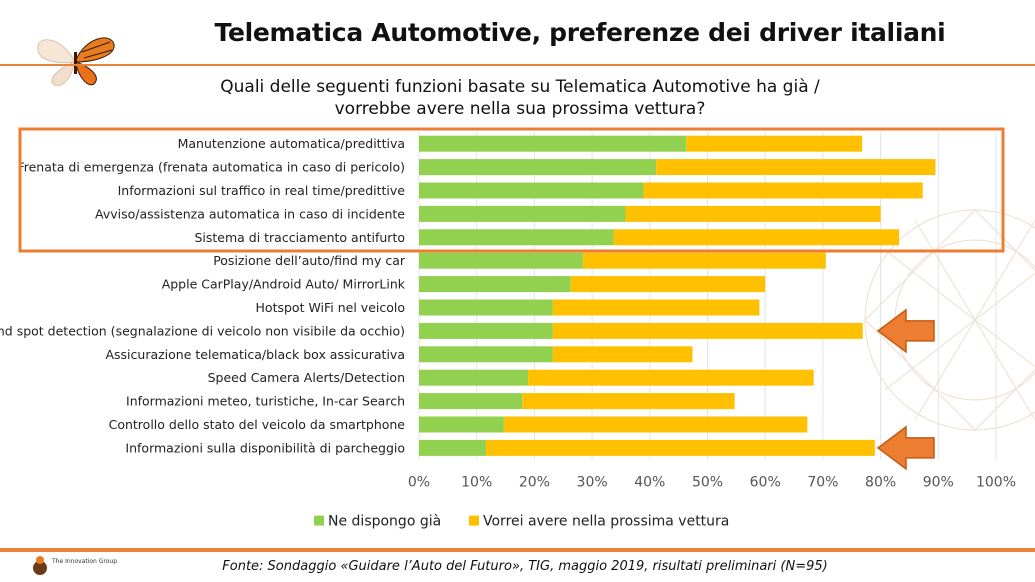 The width and height of the screenshot is (1035, 582). Describe the element at coordinates (476, 483) in the screenshot. I see `x-tick-label: 10%` at that location.